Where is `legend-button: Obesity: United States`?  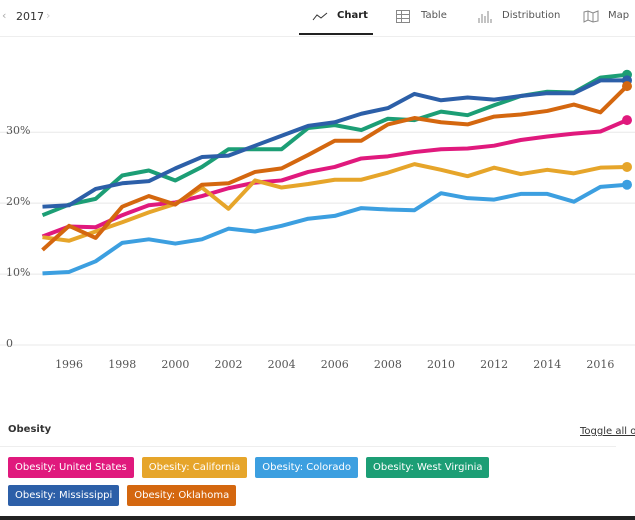
legend-button: Obesity: United States is located at coordinates (71, 467).